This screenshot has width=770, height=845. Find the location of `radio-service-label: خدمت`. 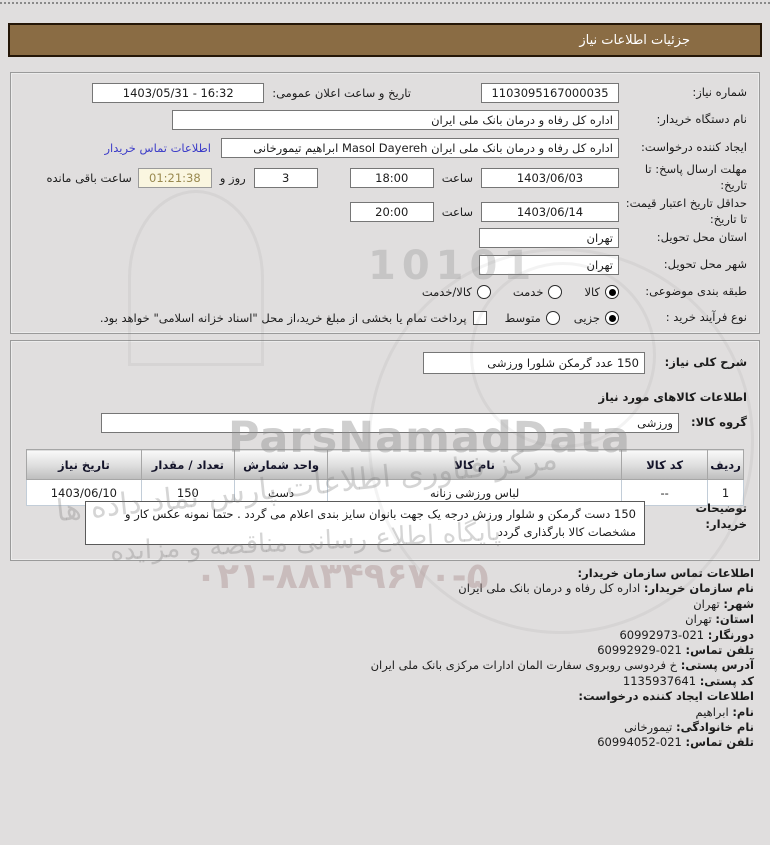

radio-service-label: خدمت is located at coordinates (528, 292).